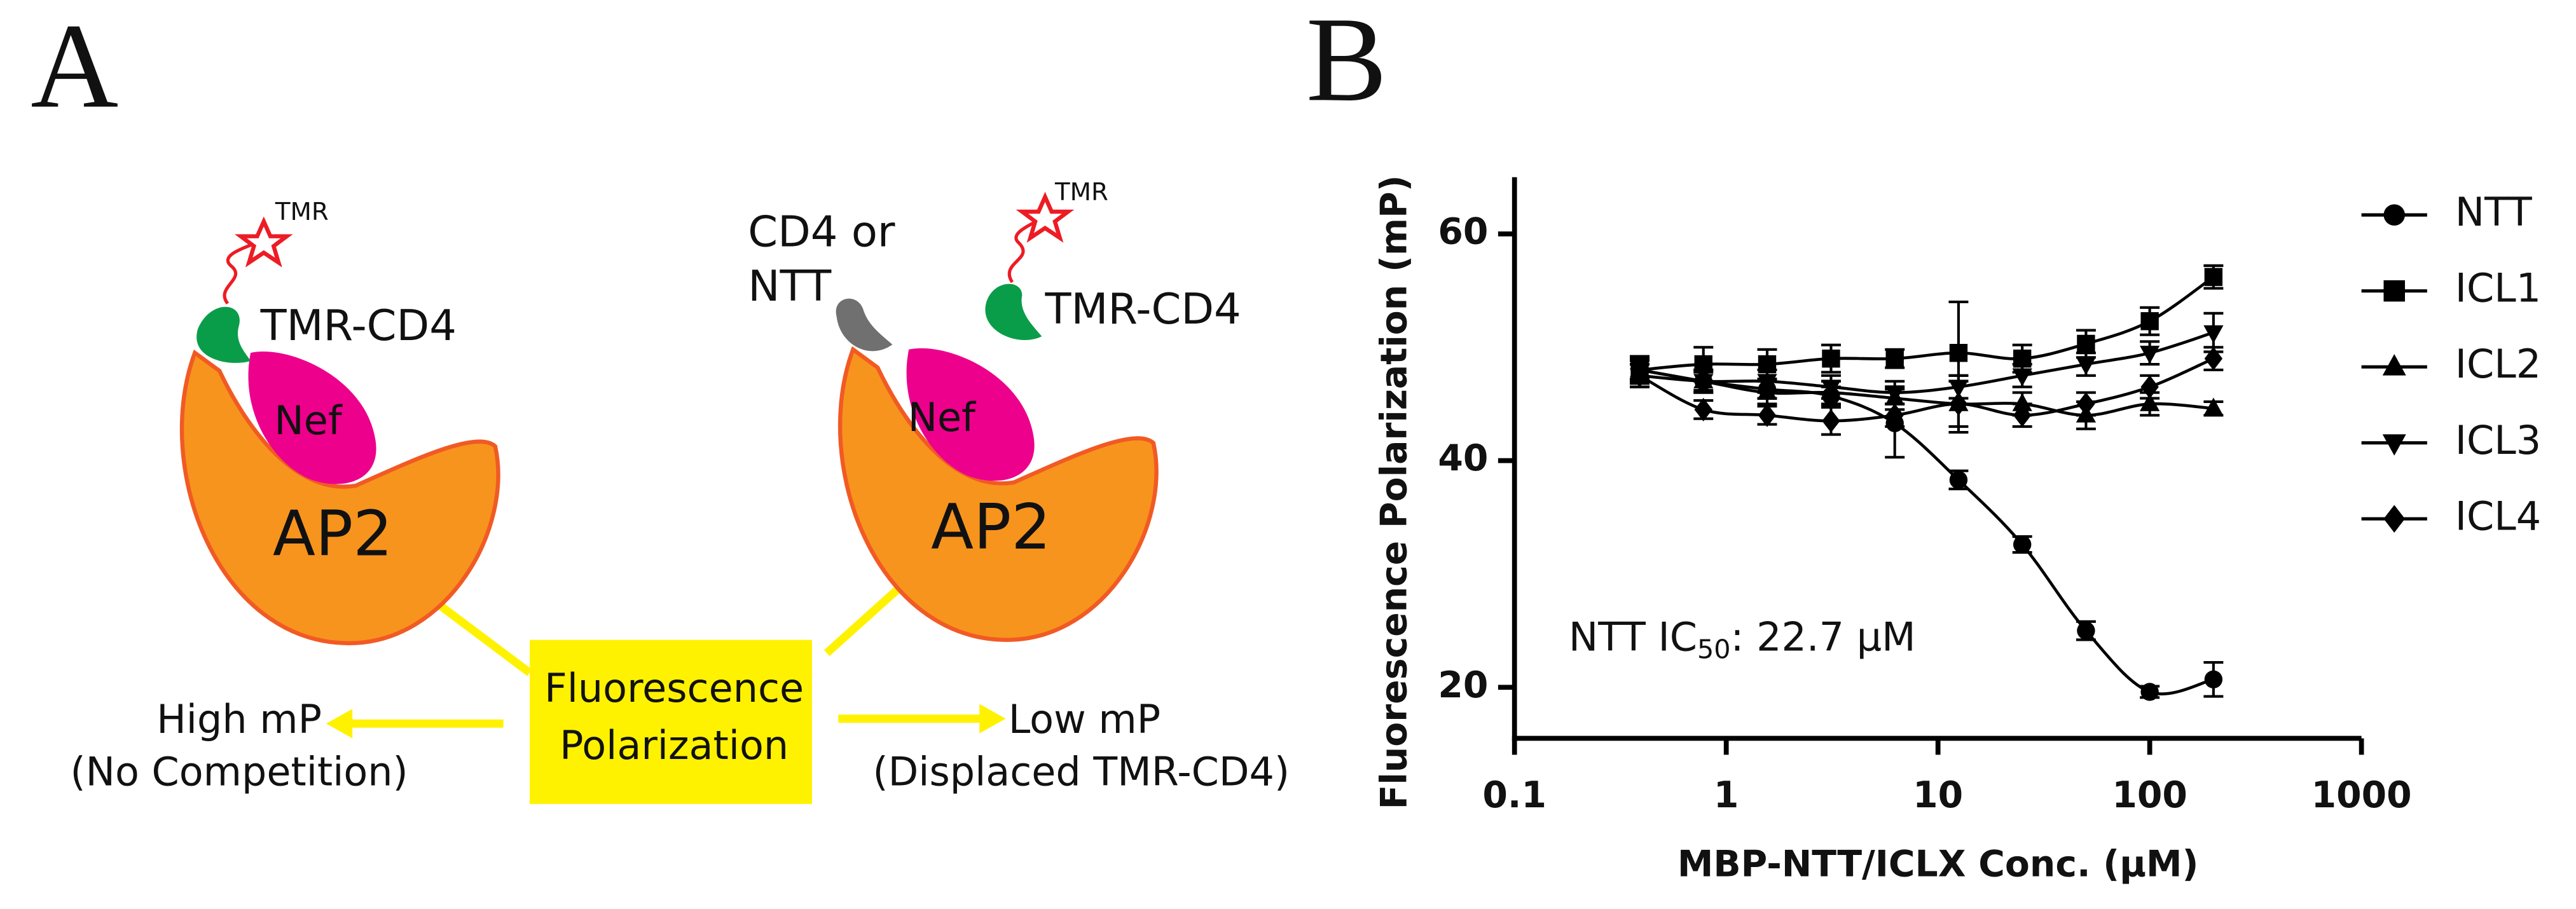  Describe the element at coordinates (1938, 864) in the screenshot. I see `x-axis-label: MBP-NTT/ICLX Conc. (µM)` at that location.